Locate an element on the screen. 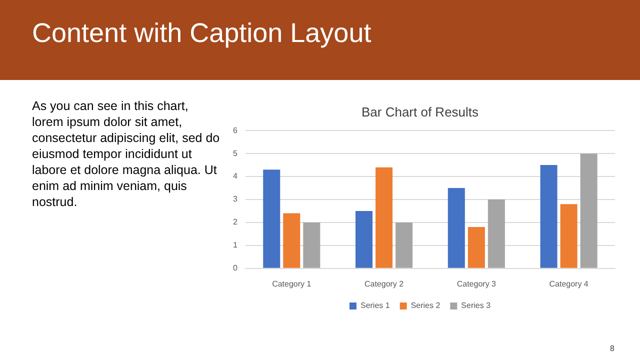 The image size is (640, 360). chart-title: Bar Chart of Results is located at coordinates (420, 112).